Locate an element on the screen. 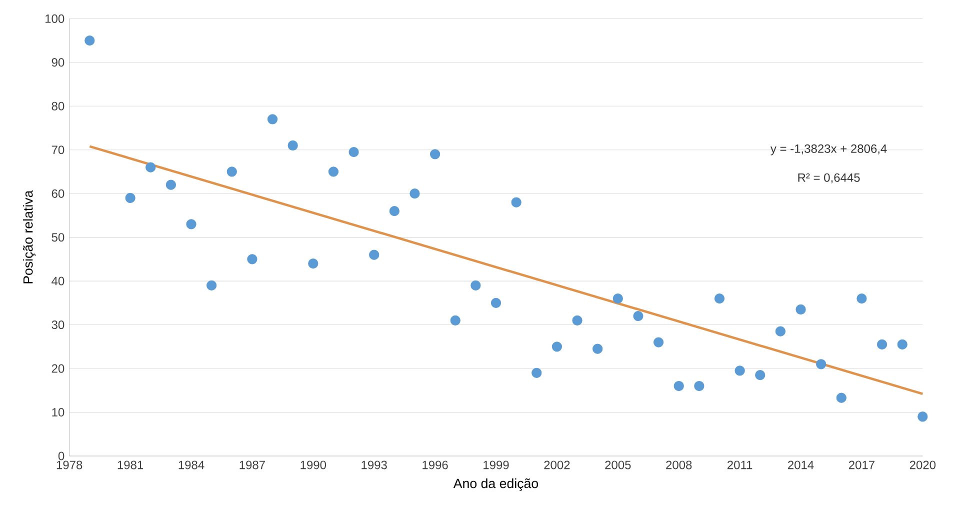  y-tick-label: 40 is located at coordinates (58, 281).